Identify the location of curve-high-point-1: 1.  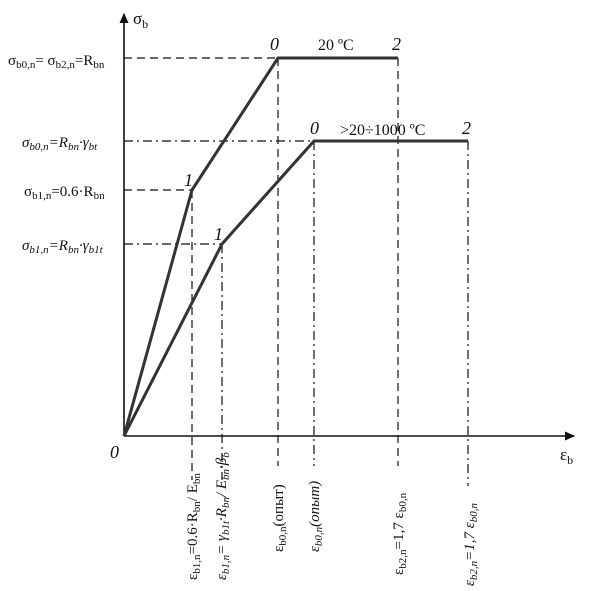
(218, 234).